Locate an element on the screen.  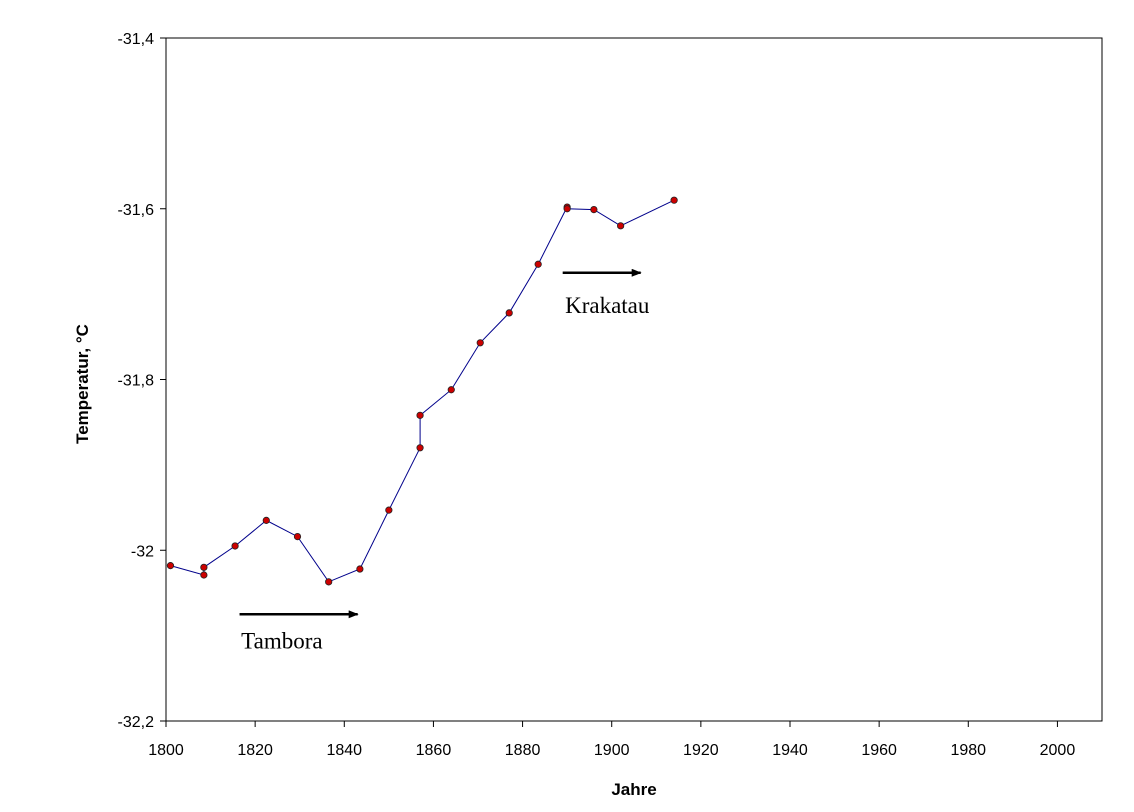
x-tick-label: 1880 is located at coordinates (523, 750).